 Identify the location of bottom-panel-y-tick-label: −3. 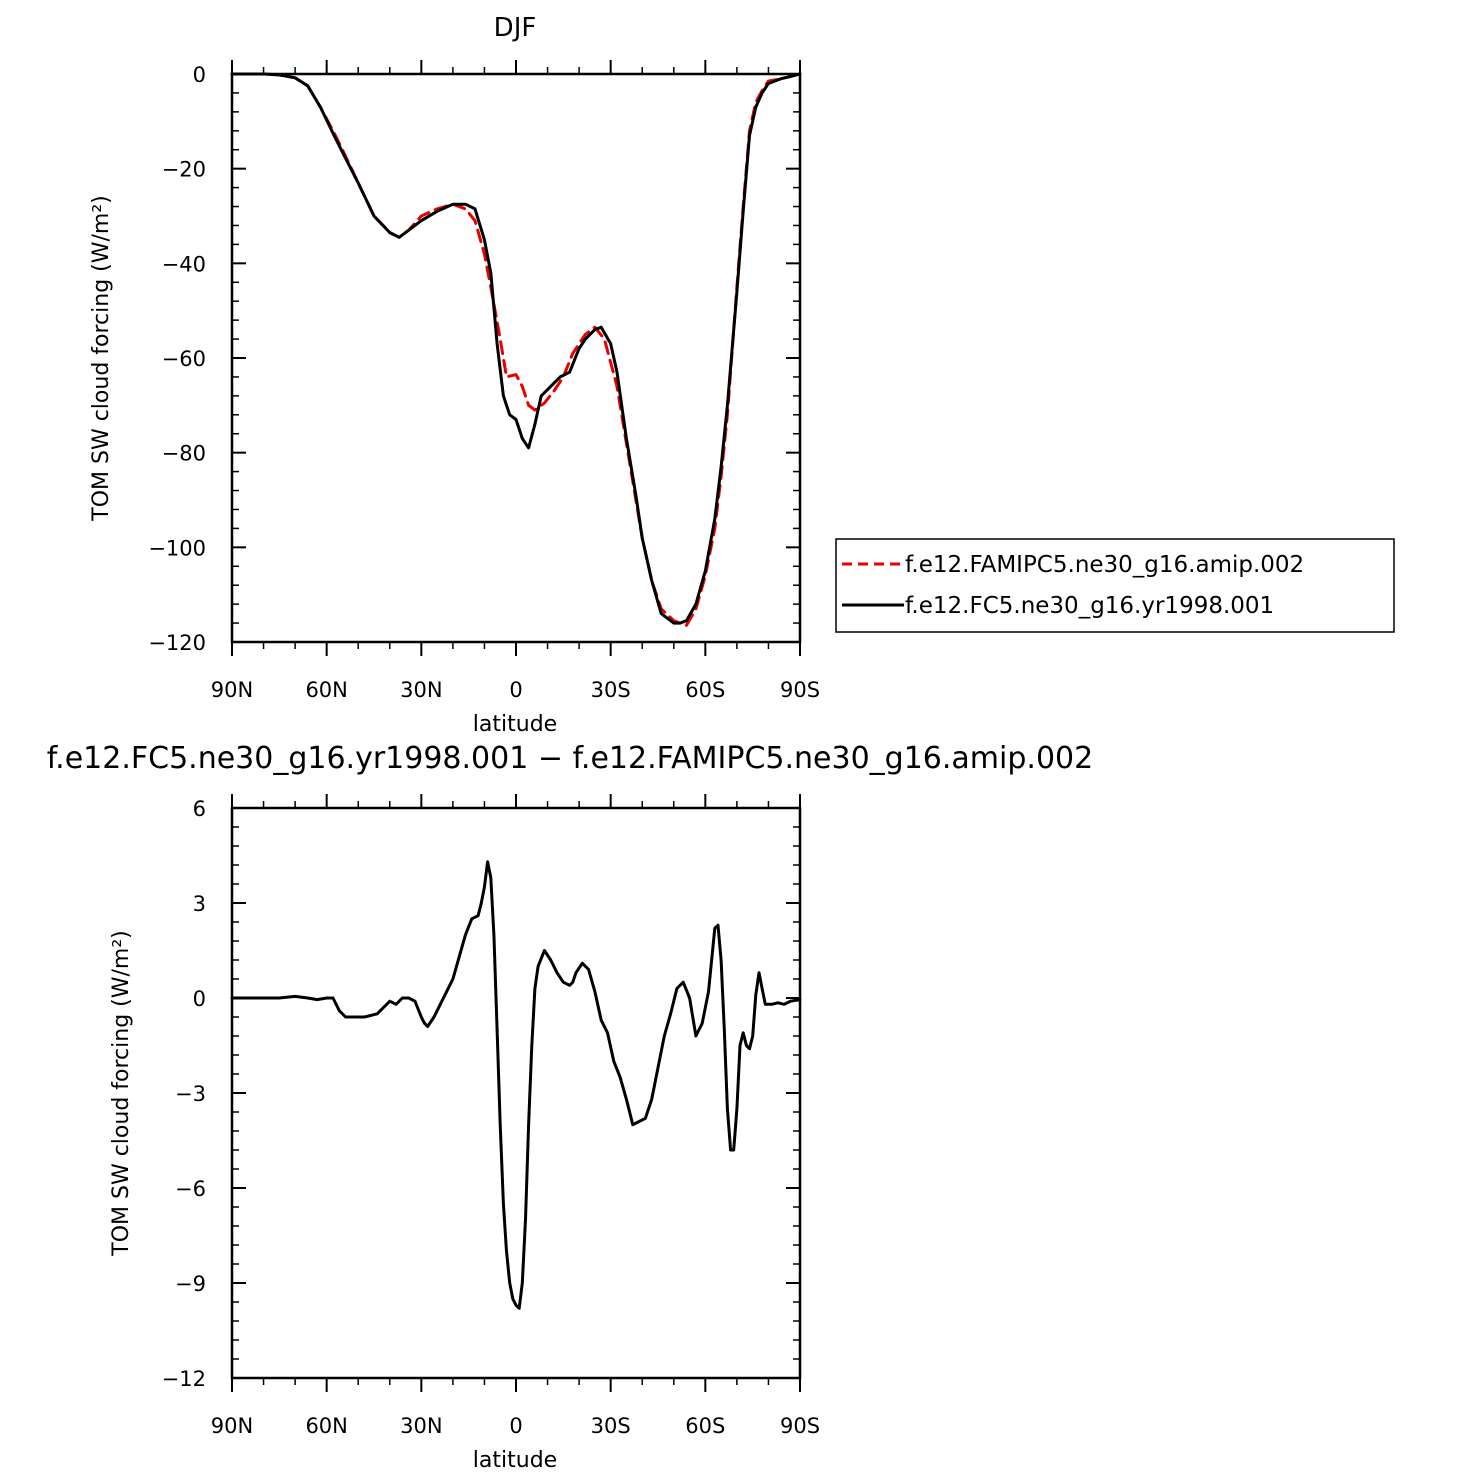
(190, 1094).